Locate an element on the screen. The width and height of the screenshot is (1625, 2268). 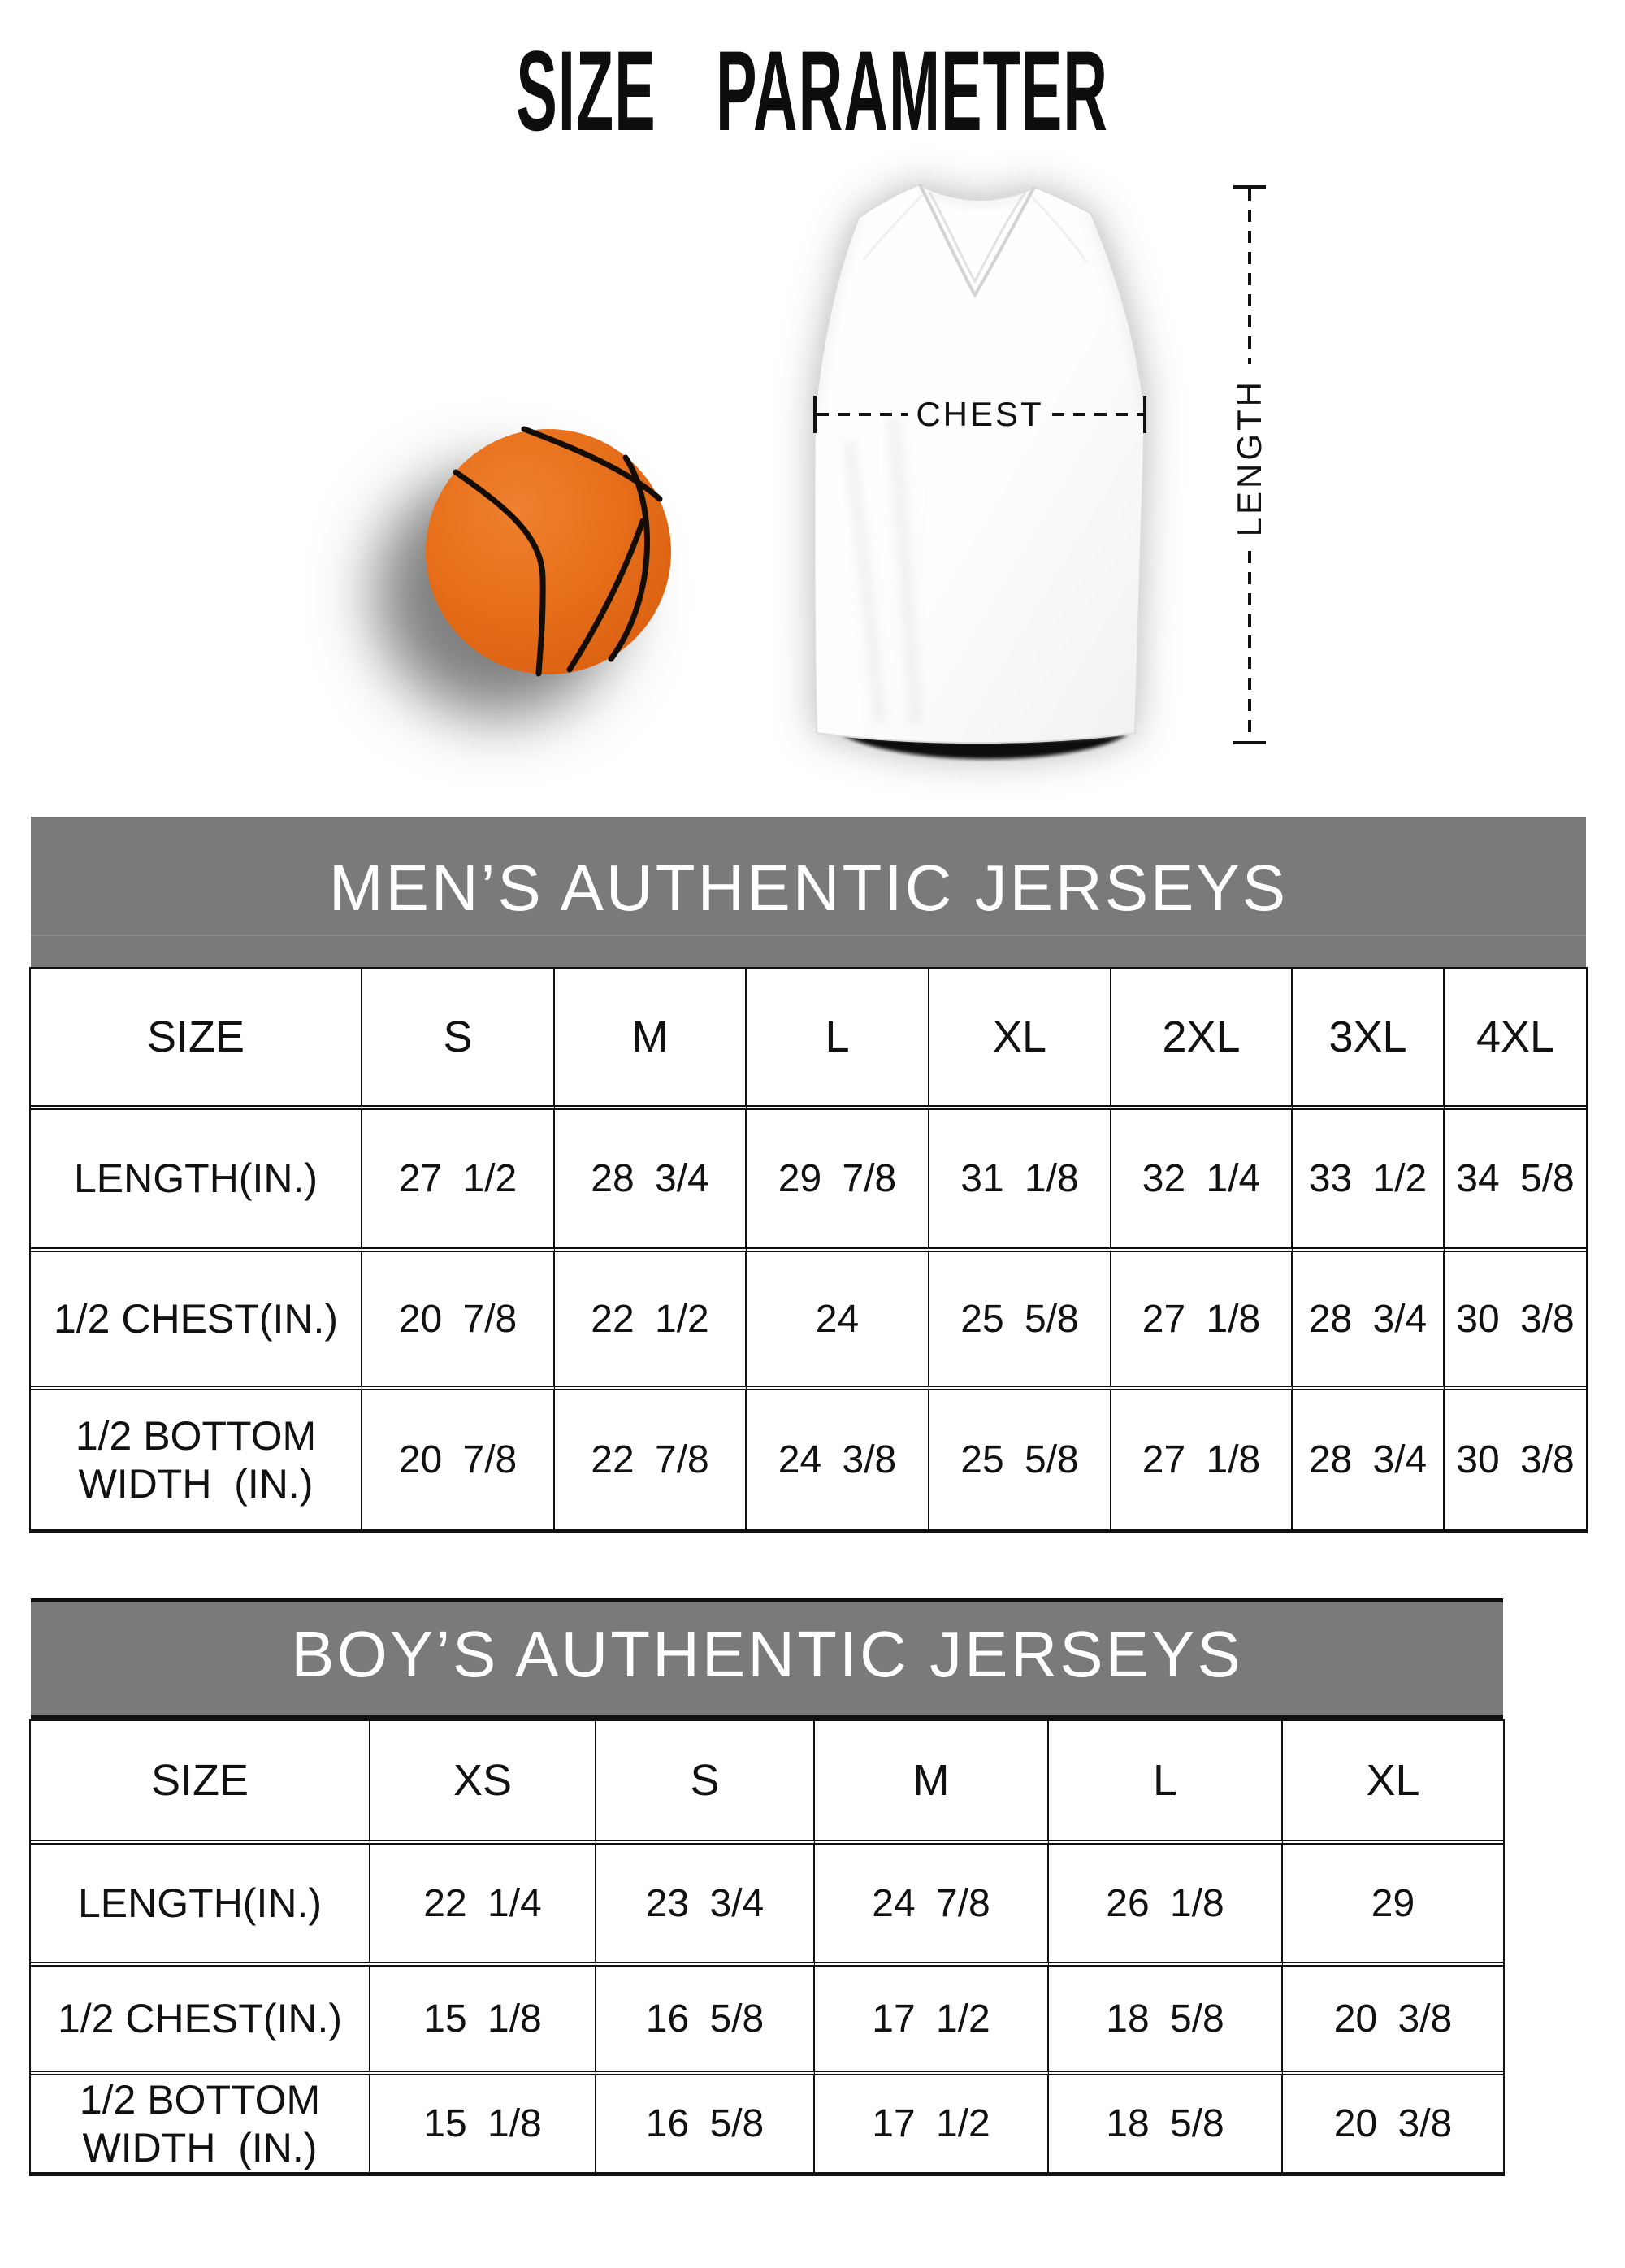
table-cell: 22 1/4 is located at coordinates (483, 1901).